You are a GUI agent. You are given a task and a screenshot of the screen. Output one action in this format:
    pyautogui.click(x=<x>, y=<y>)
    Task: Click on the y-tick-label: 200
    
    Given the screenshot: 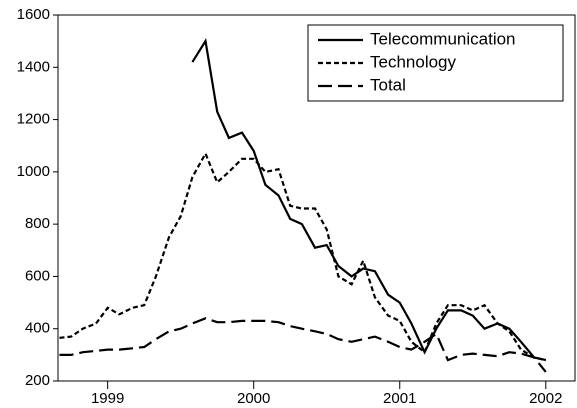 What is the action you would take?
    pyautogui.click(x=37, y=380)
    